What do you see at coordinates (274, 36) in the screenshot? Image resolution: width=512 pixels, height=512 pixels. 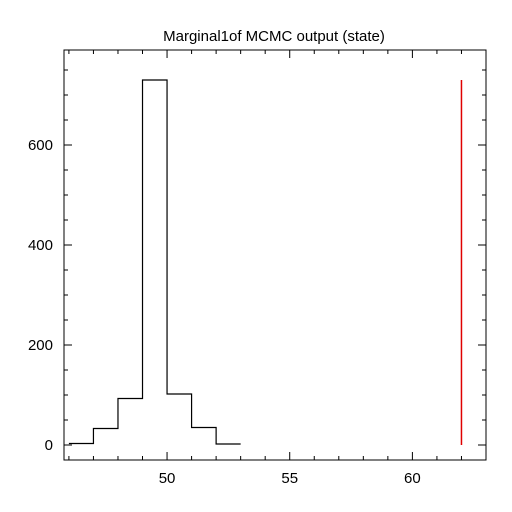 I see `chart-title: Marginal1of MCMC output (state)` at bounding box center [274, 36].